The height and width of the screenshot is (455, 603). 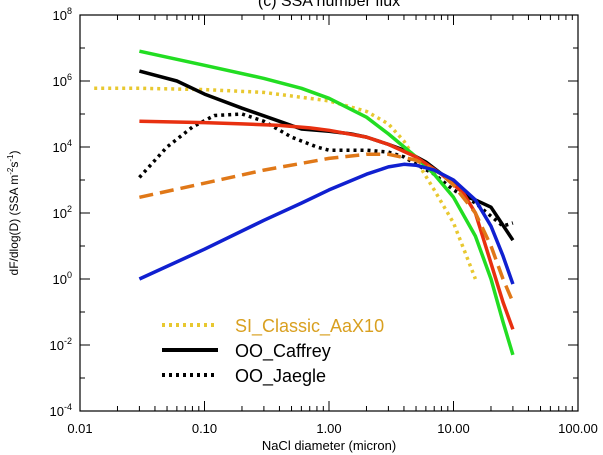 What do you see at coordinates (61, 410) in the screenshot?
I see `y-tick-label: 10⁻⁴` at bounding box center [61, 410].